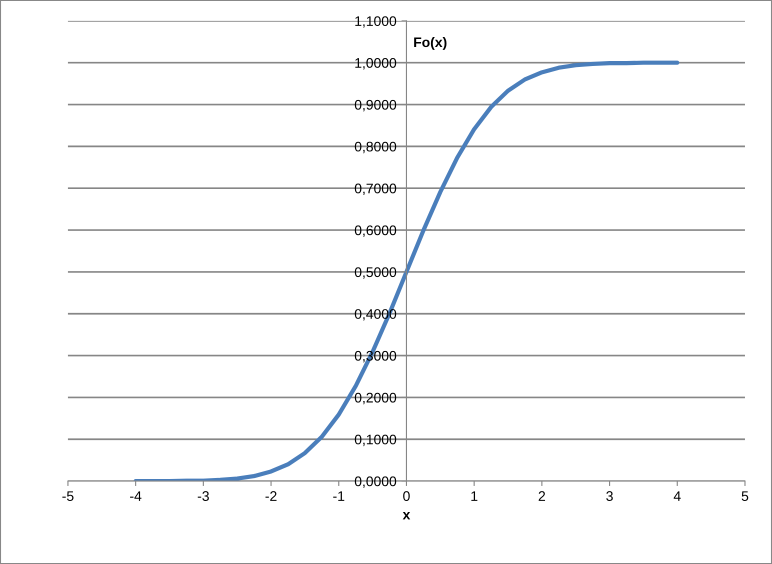 Image resolution: width=772 pixels, height=564 pixels. I want to click on y-tick-label: 0,9000, so click(375, 106).